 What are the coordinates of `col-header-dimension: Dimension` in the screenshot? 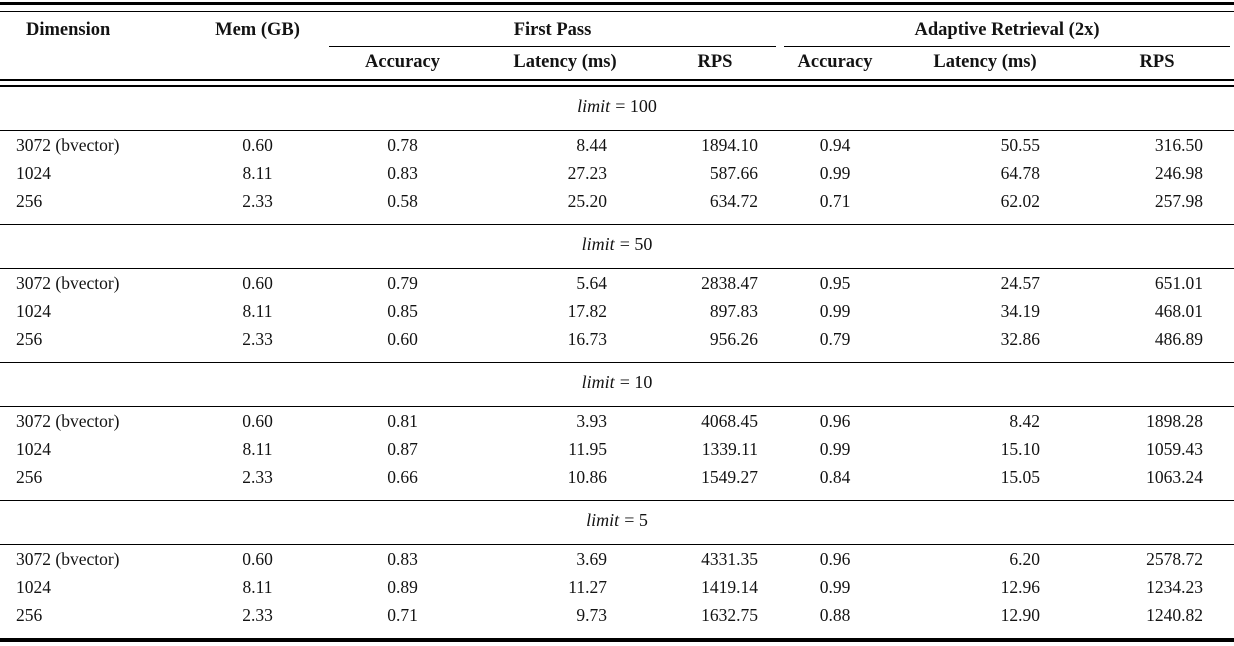 It's located at (68, 30).